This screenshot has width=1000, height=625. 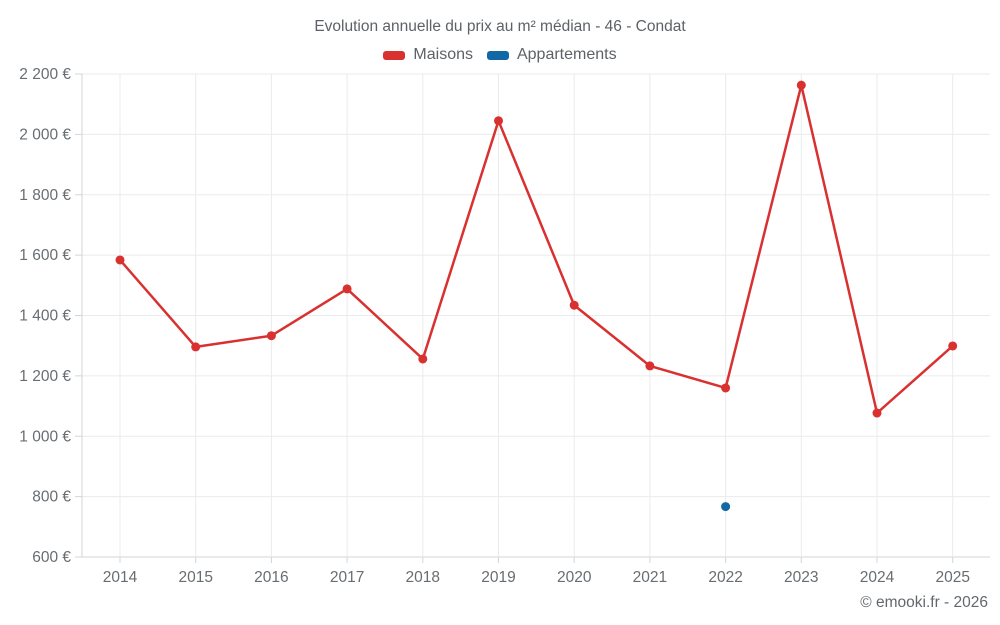 I want to click on data-point-maisons-2017, so click(x=347, y=289).